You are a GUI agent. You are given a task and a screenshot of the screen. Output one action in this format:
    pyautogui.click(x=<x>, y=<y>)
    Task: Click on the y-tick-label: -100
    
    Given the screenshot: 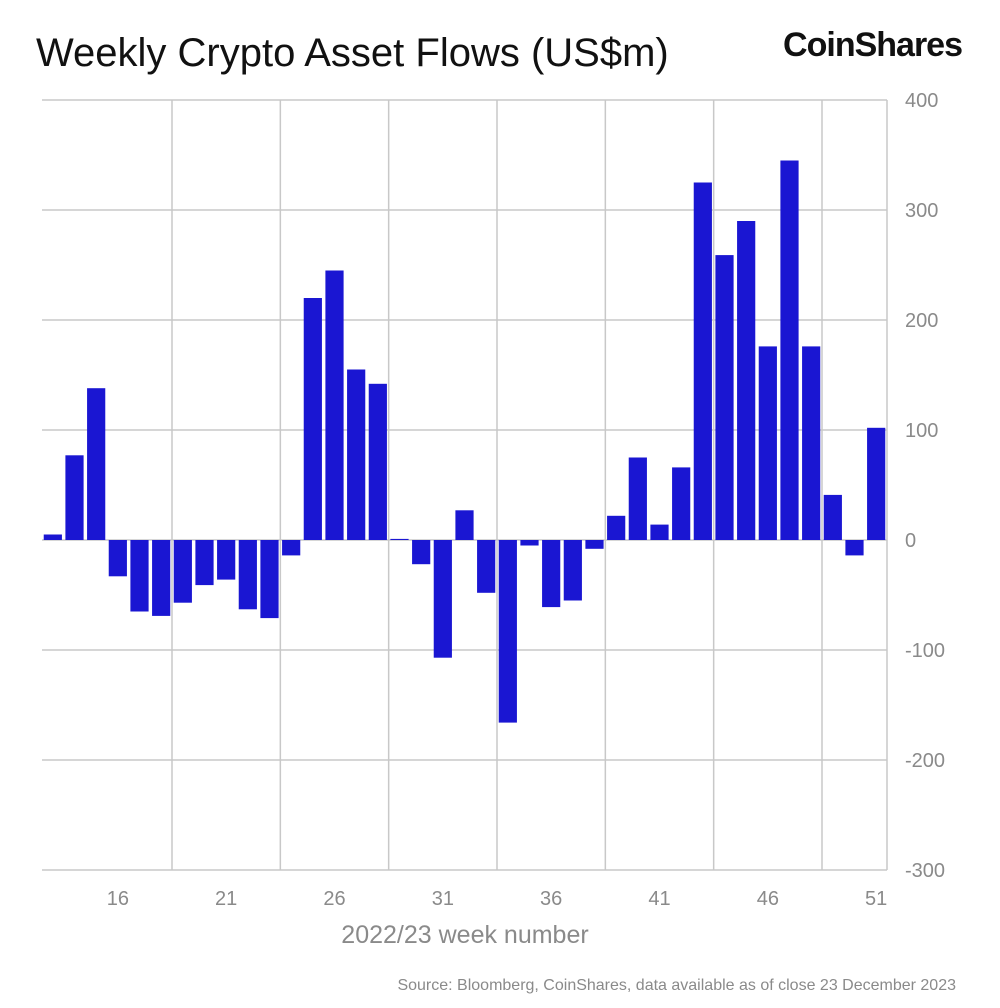 What is the action you would take?
    pyautogui.click(x=925, y=651)
    